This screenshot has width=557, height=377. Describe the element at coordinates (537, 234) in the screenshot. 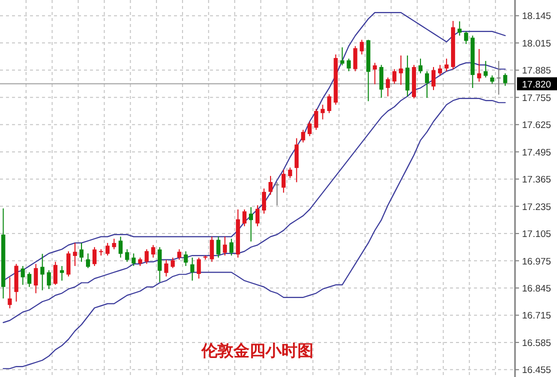

I see `y-tick-label: 17.105` at that location.